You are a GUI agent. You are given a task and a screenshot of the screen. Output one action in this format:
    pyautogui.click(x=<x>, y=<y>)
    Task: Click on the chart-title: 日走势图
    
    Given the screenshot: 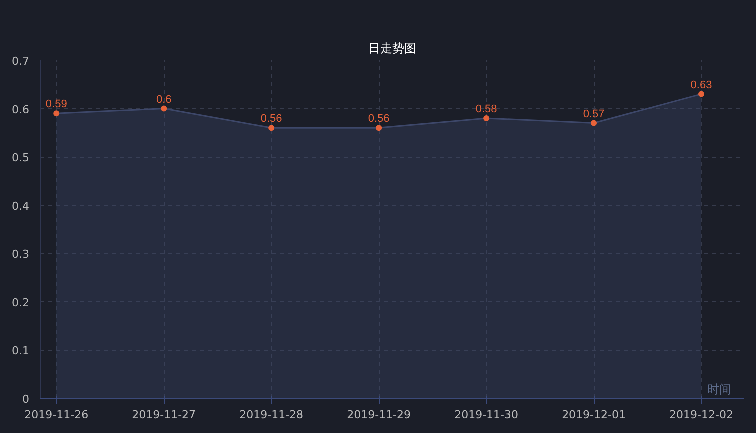 What is the action you would take?
    pyautogui.click(x=392, y=49)
    